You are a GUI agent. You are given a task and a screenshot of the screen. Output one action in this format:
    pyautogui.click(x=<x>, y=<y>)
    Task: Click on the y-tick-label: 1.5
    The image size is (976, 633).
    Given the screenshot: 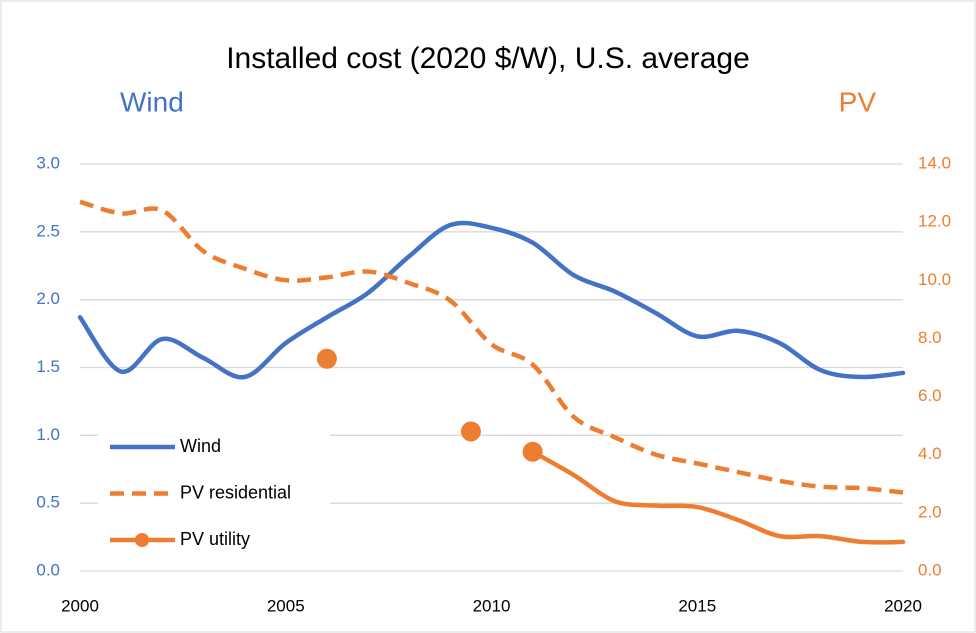 What is the action you would take?
    pyautogui.click(x=48, y=366)
    